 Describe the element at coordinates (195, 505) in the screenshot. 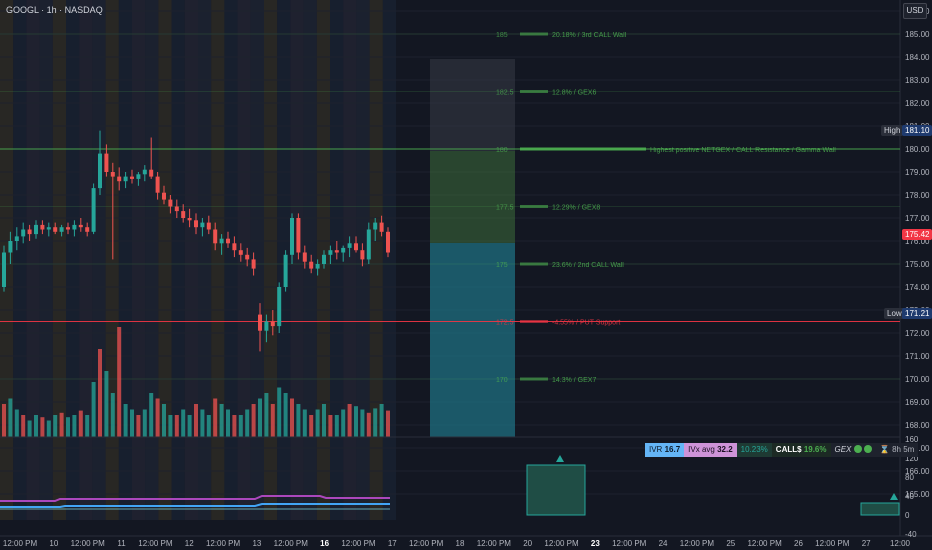

I see `osc-line-blue` at that location.